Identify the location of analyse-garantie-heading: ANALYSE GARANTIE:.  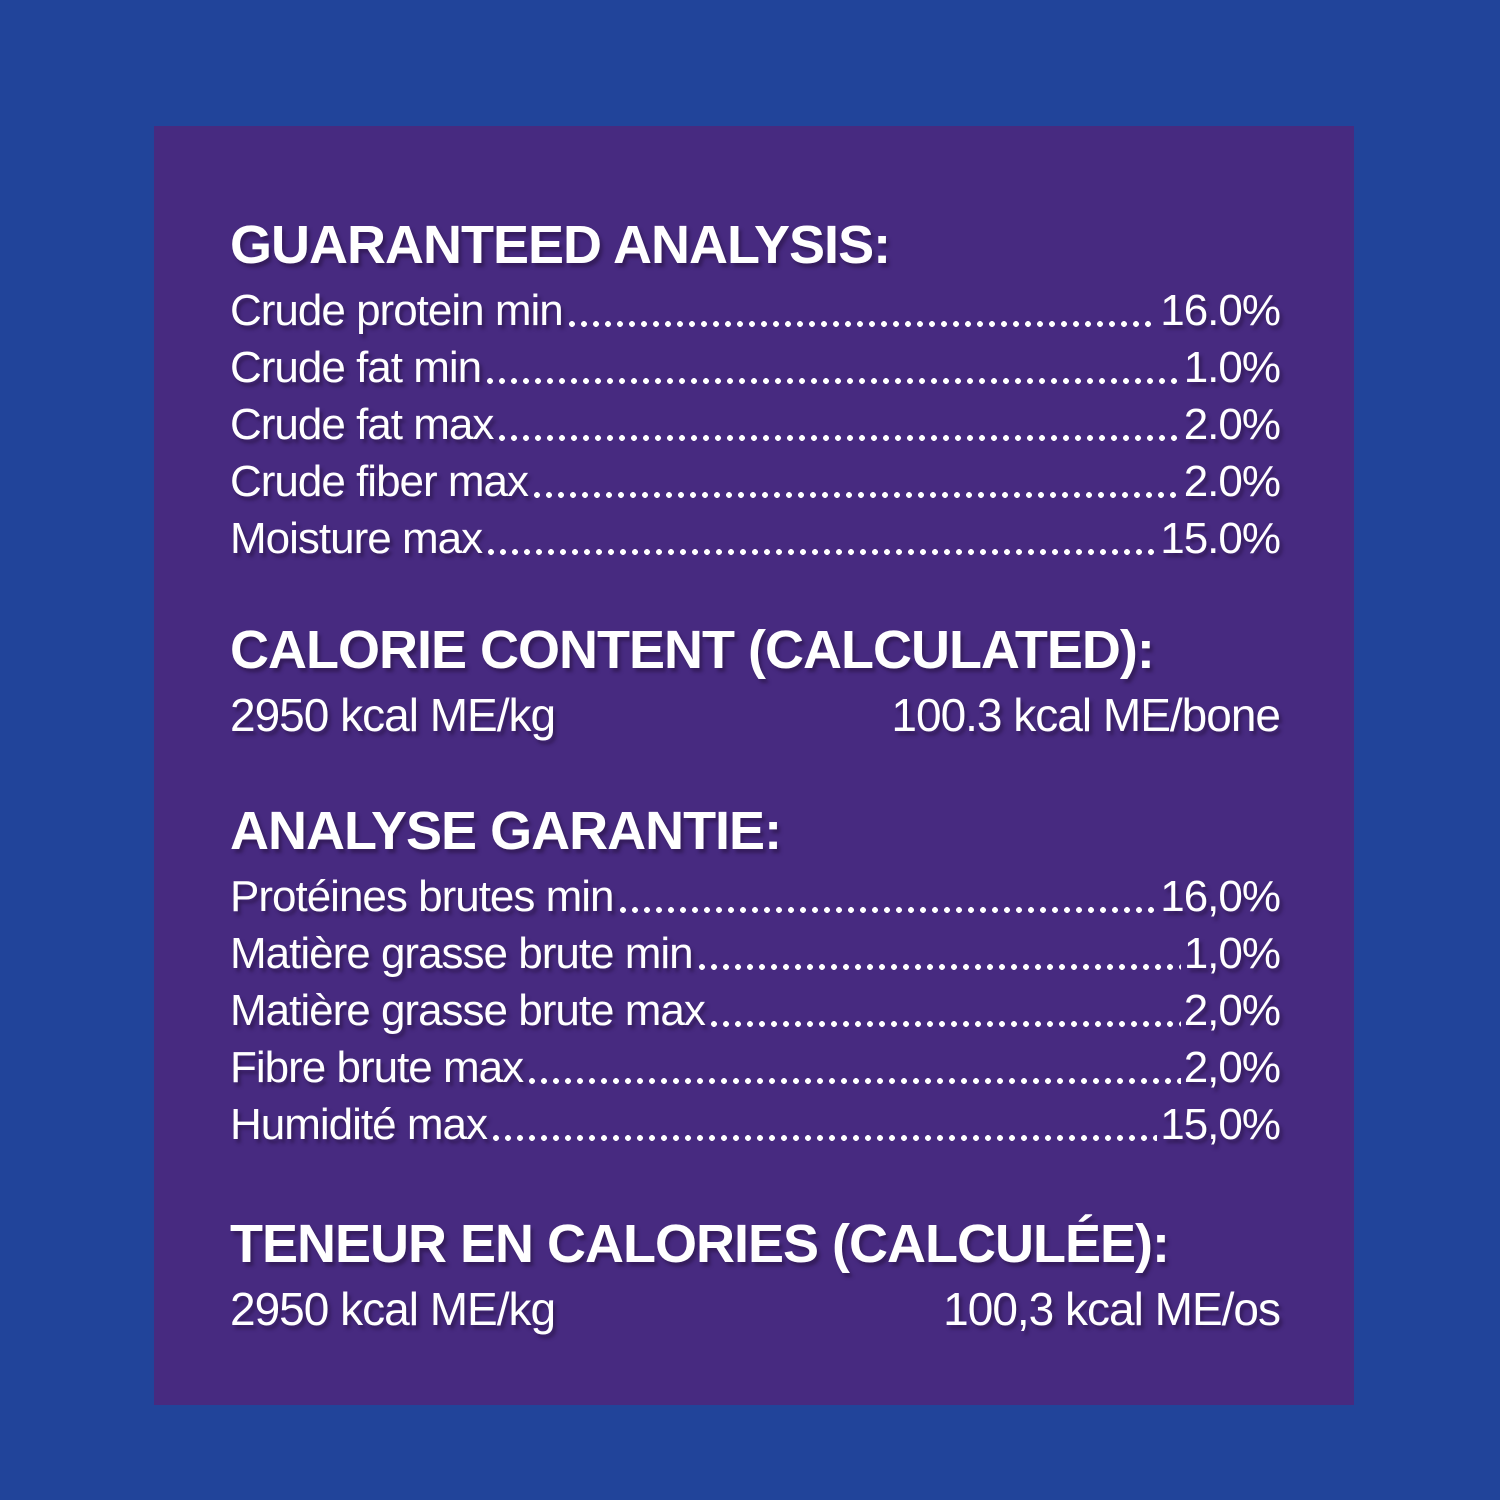
(506, 831).